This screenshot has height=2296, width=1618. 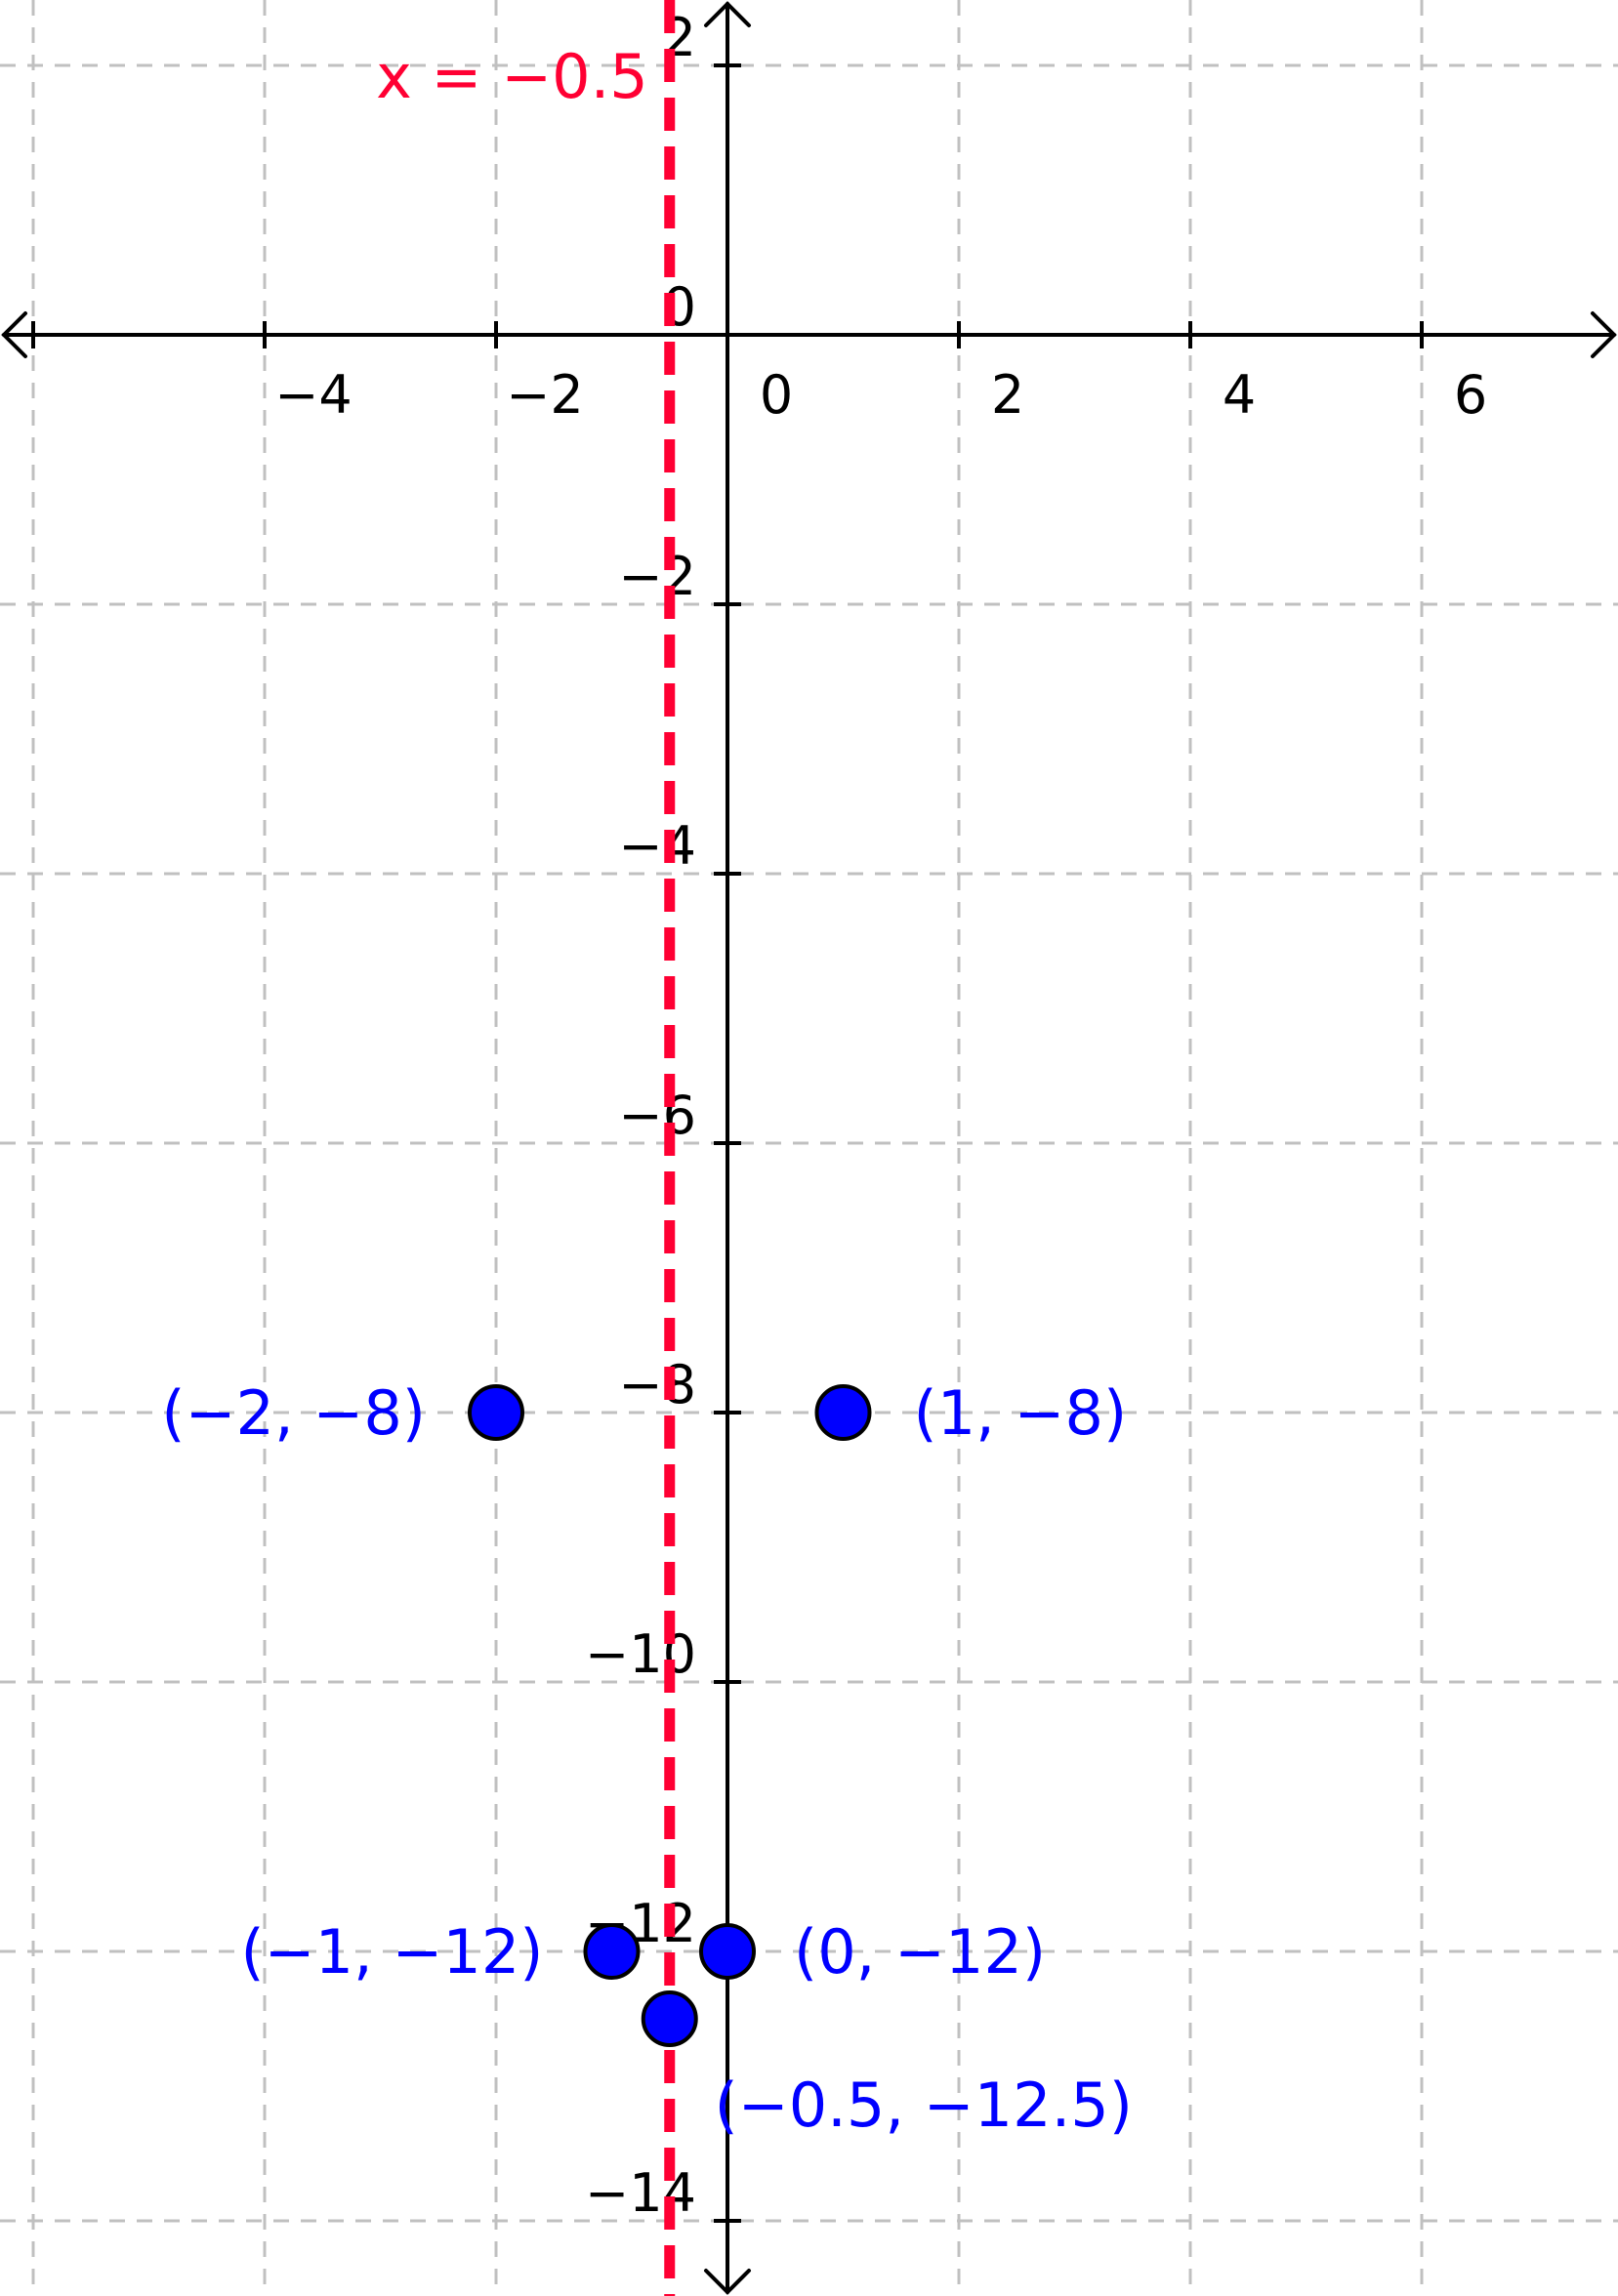 I want to click on point-label: (−2, −8), so click(x=293, y=1413).